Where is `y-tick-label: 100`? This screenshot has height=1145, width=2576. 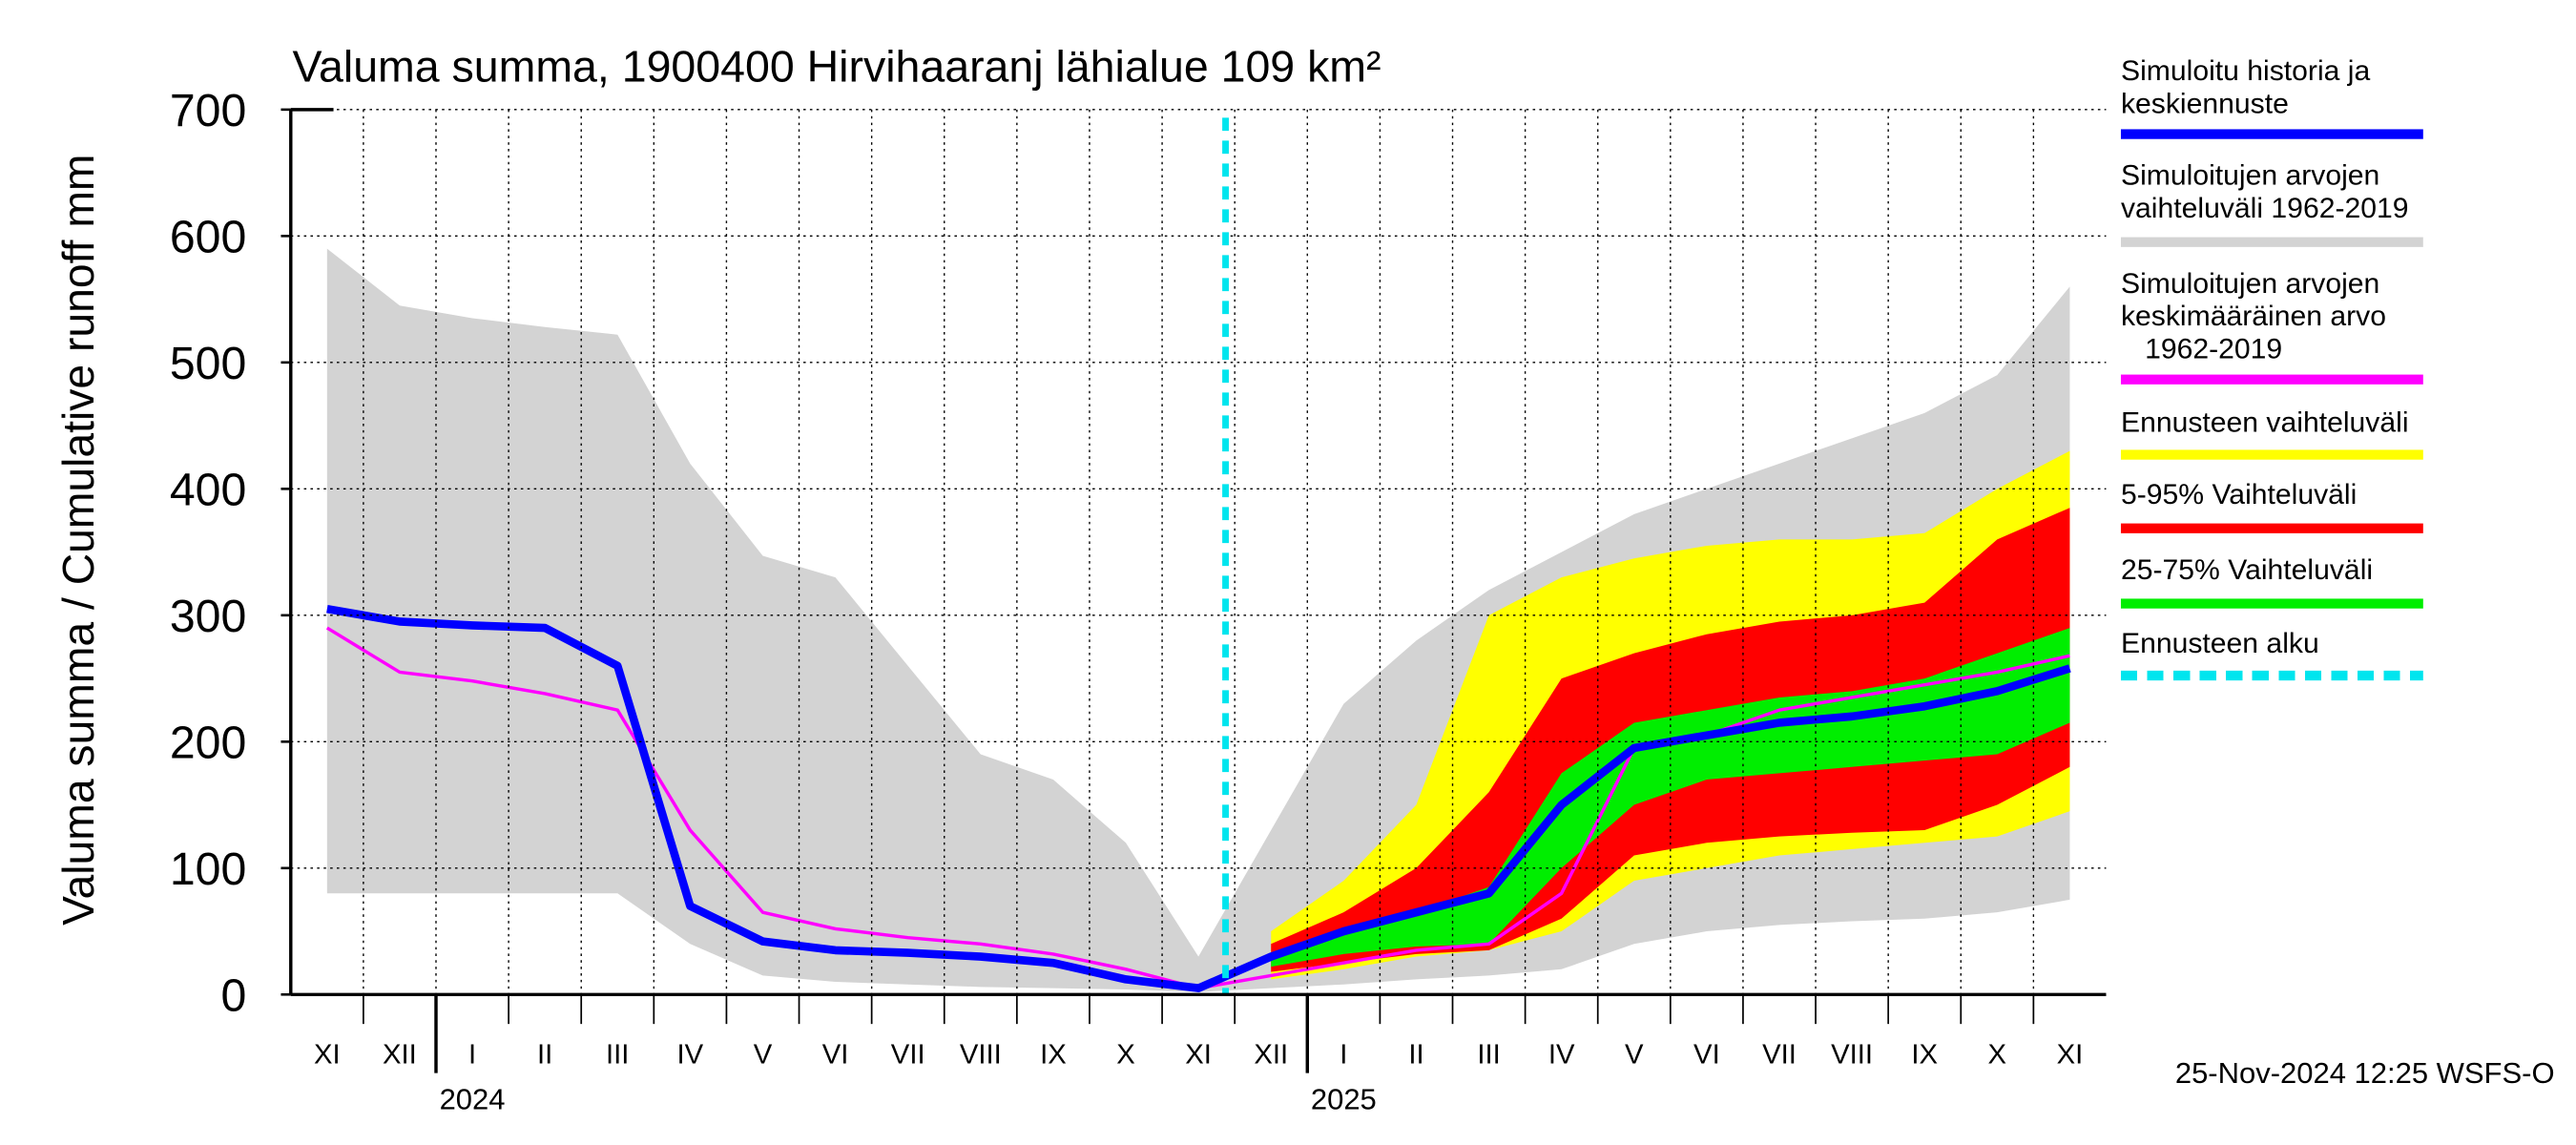 y-tick-label: 100 is located at coordinates (208, 869).